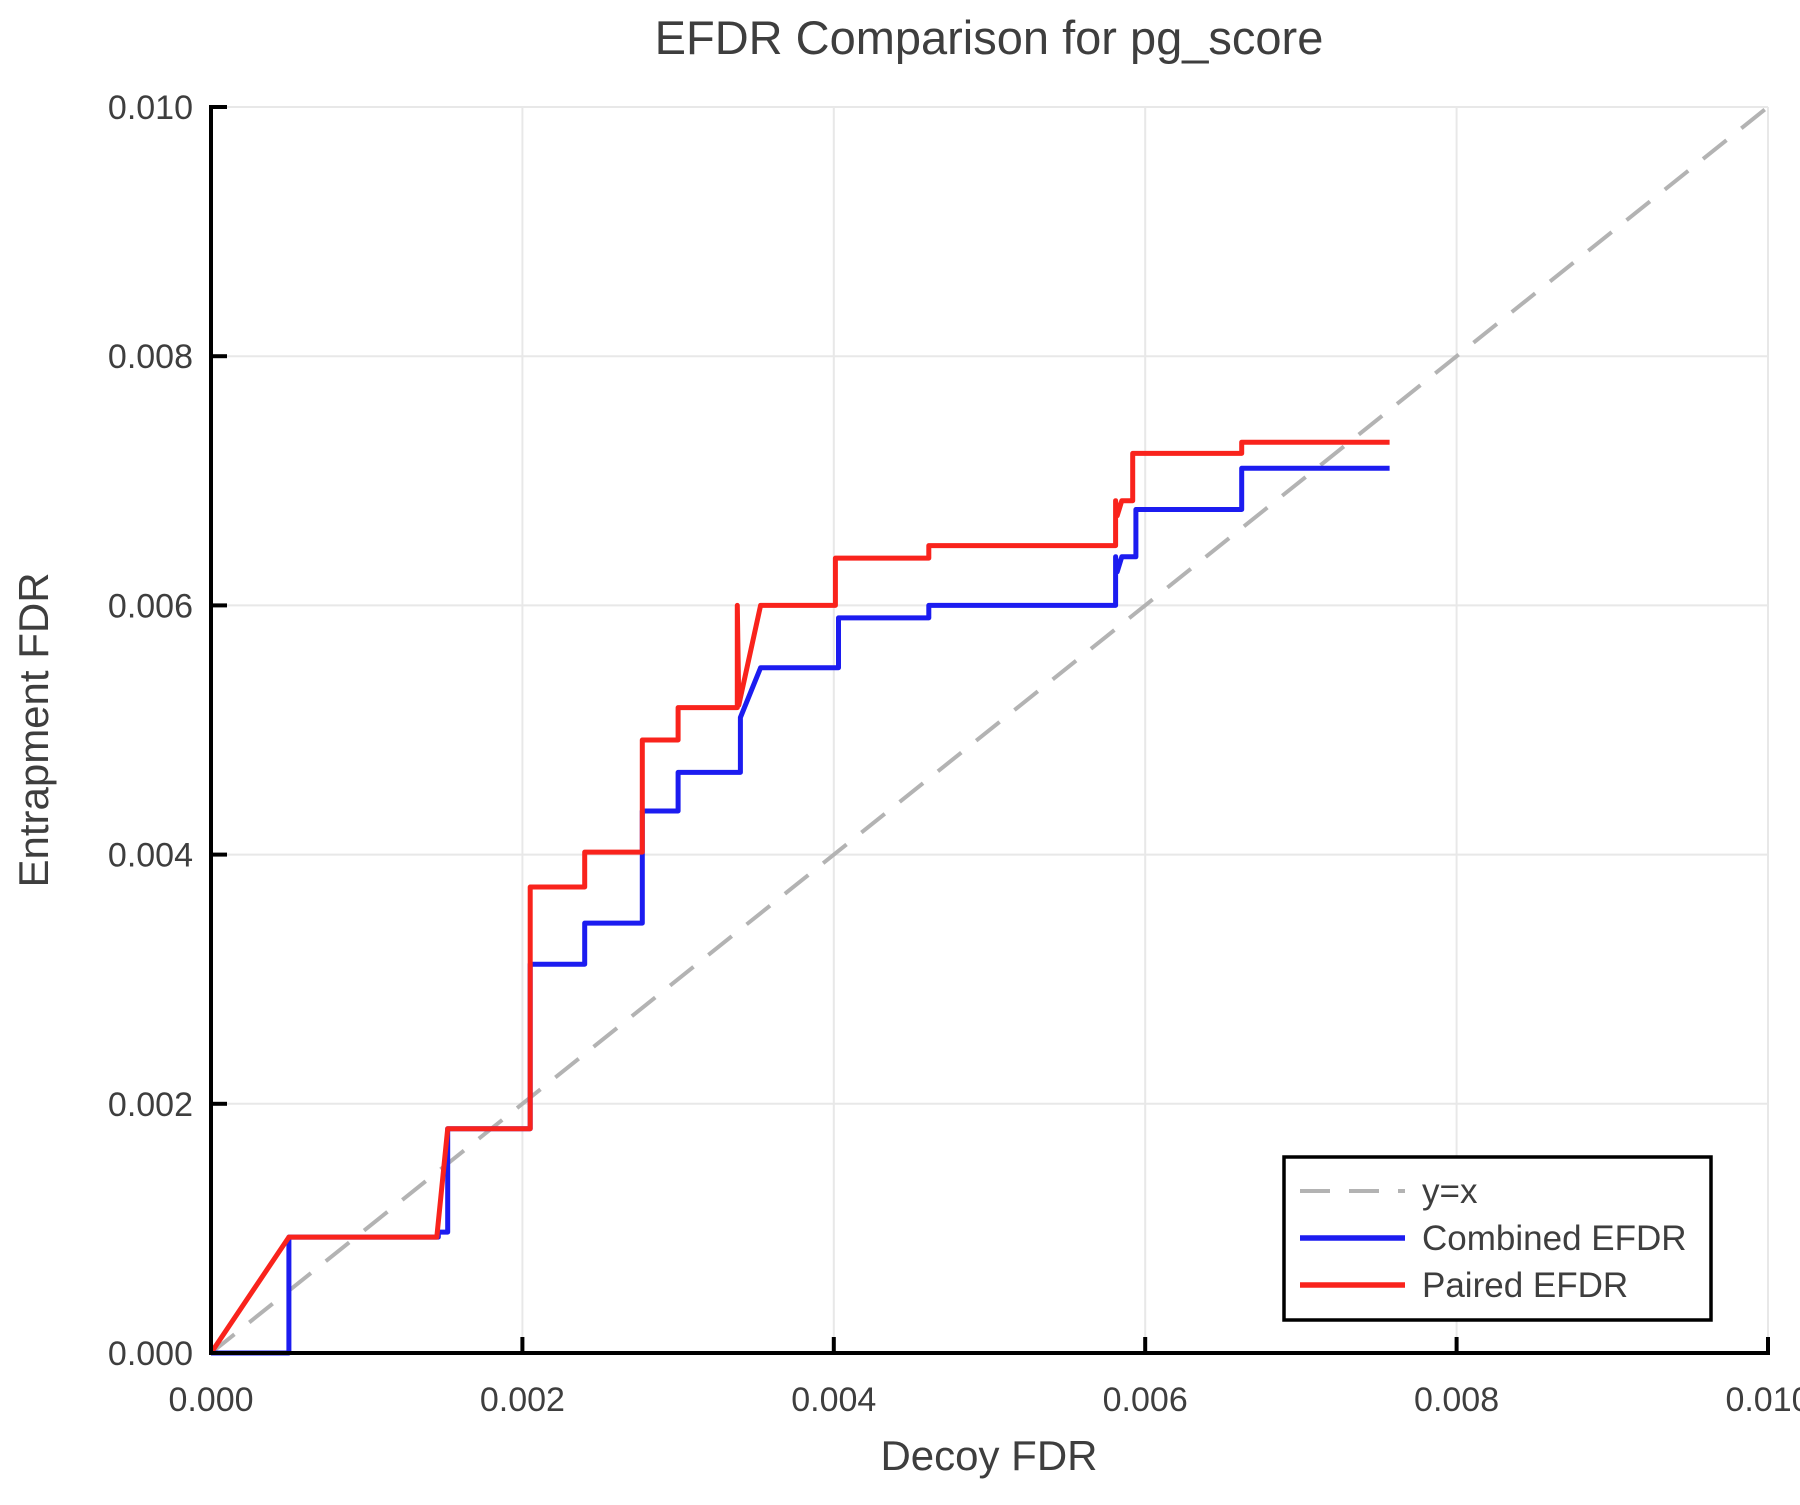 This screenshot has width=1800, height=1505. Describe the element at coordinates (522, 1400) in the screenshot. I see `x-tick-label: 0.002` at that location.